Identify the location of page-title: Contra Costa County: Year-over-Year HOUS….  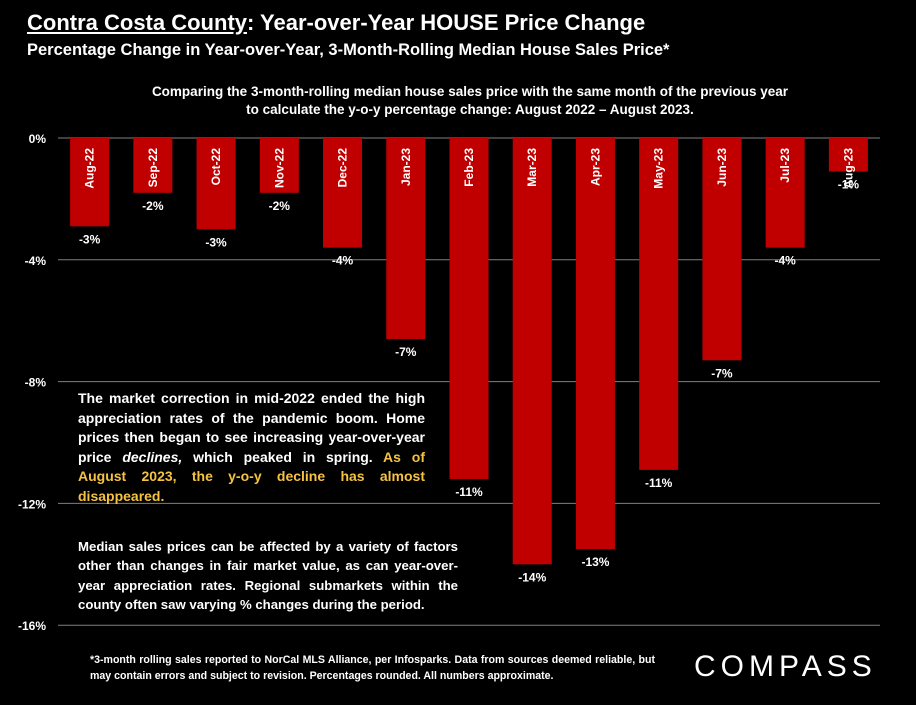
(336, 23).